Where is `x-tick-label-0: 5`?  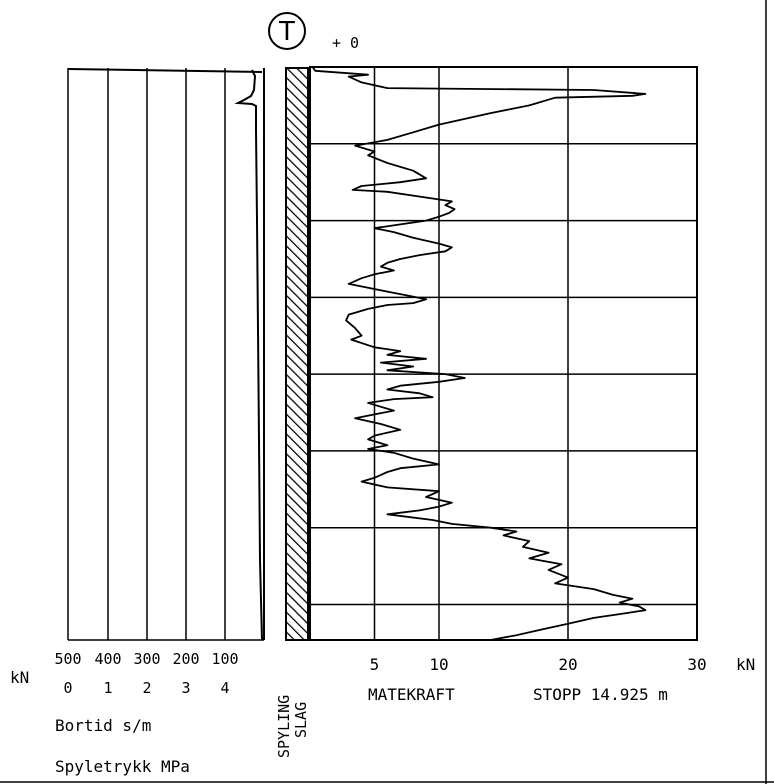
x-tick-label-0: 5 is located at coordinates (375, 664).